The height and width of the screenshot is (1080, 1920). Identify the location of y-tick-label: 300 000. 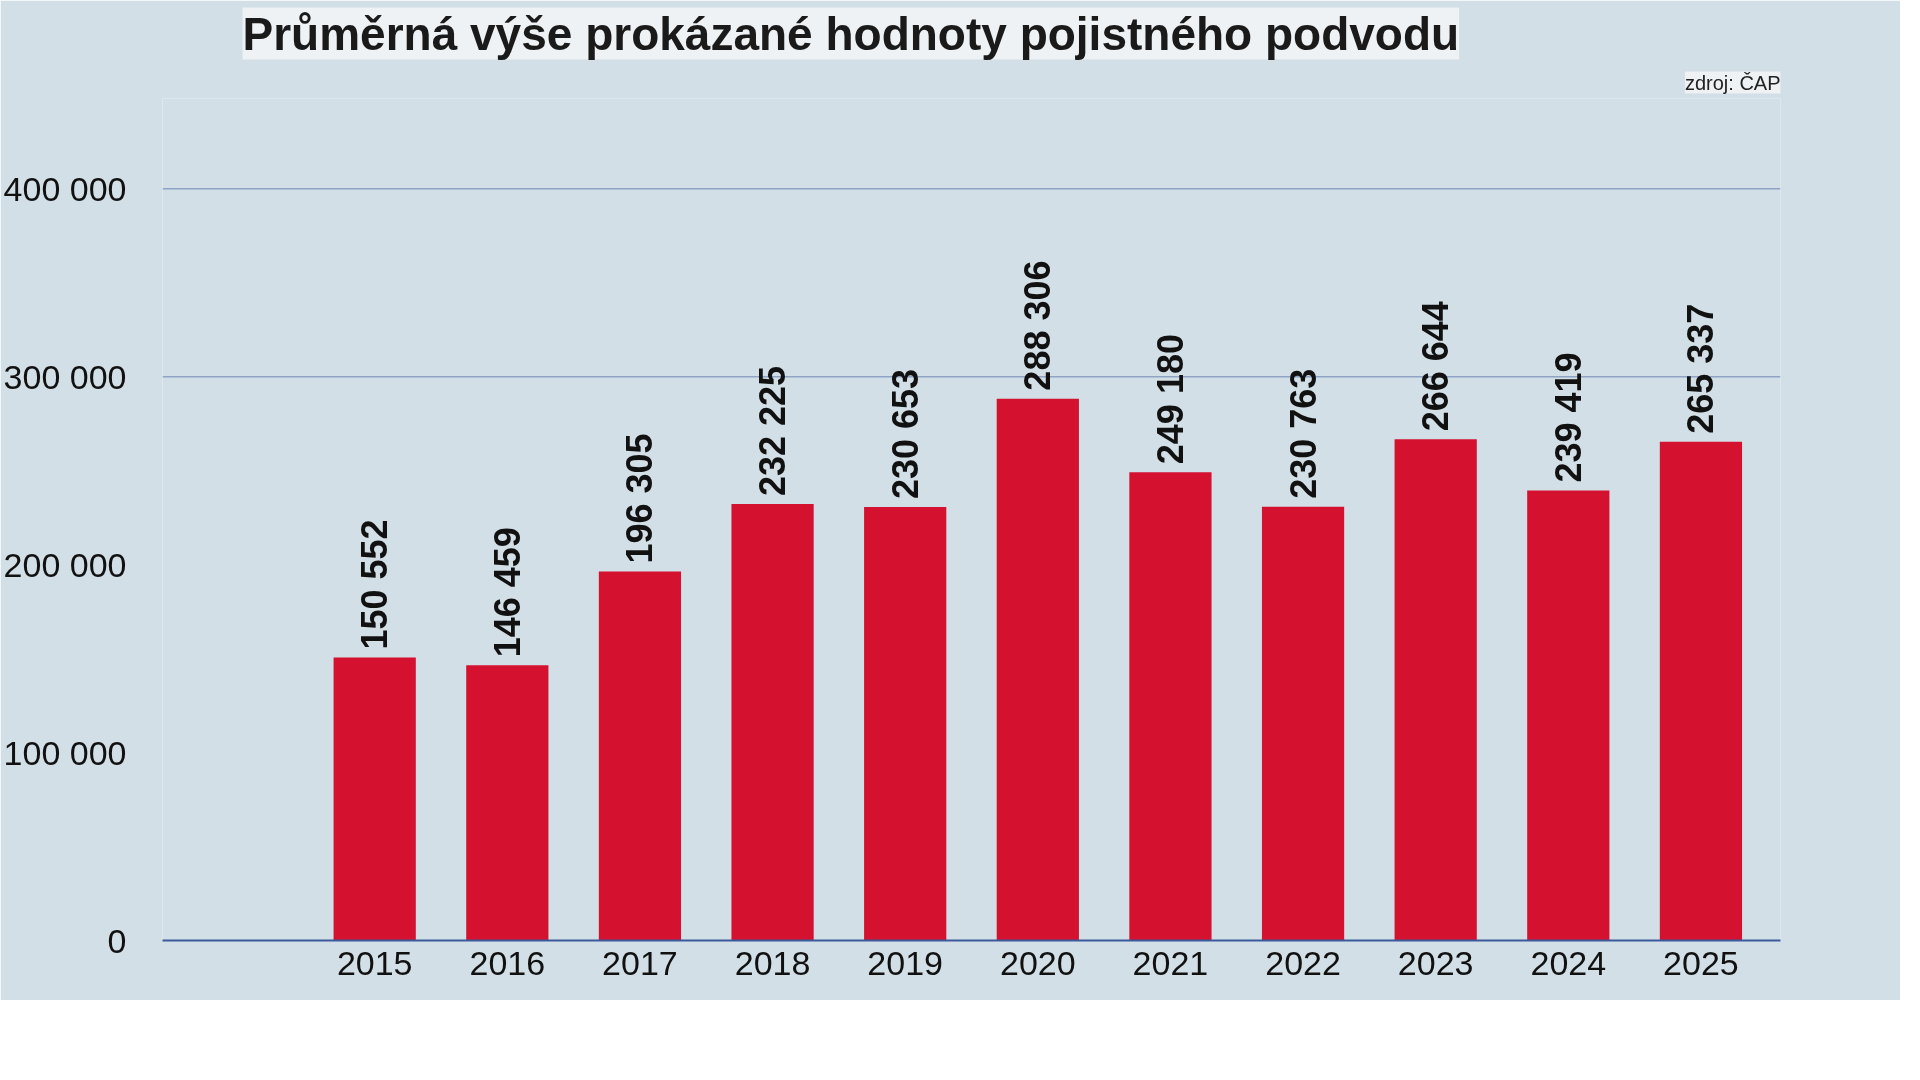
(65, 376).